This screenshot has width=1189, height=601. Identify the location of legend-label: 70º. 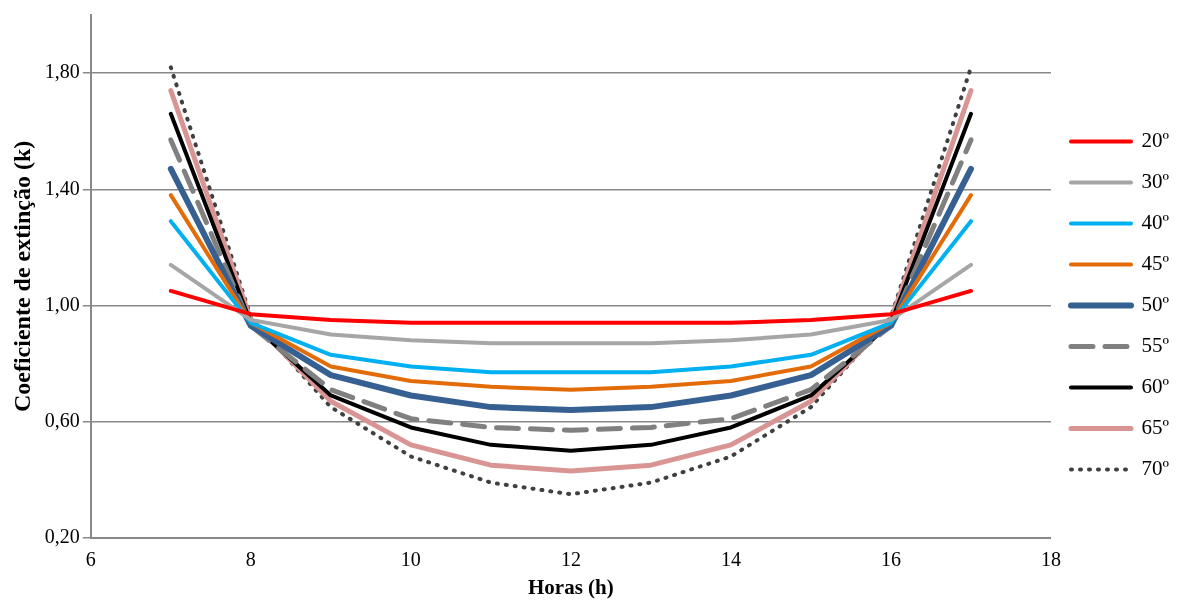
(1155, 468).